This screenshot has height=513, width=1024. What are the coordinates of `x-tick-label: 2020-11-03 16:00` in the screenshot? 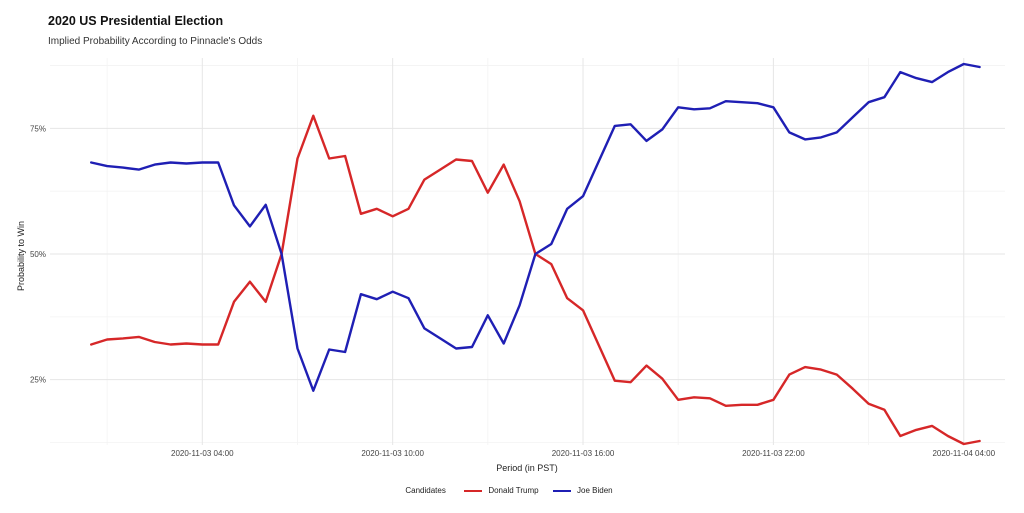 It's located at (583, 453).